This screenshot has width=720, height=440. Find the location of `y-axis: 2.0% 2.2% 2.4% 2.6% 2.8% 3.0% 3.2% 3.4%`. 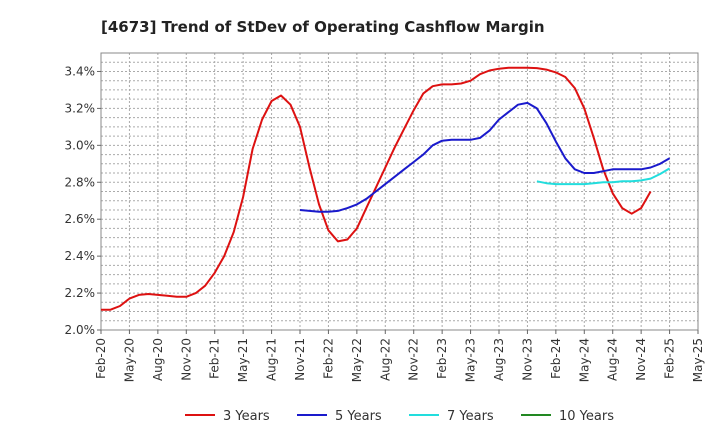

y-axis: 2.0% 2.2% 2.4% 2.6% 2.8% 3.0% 3.2% 3.4% is located at coordinates (83, 200).